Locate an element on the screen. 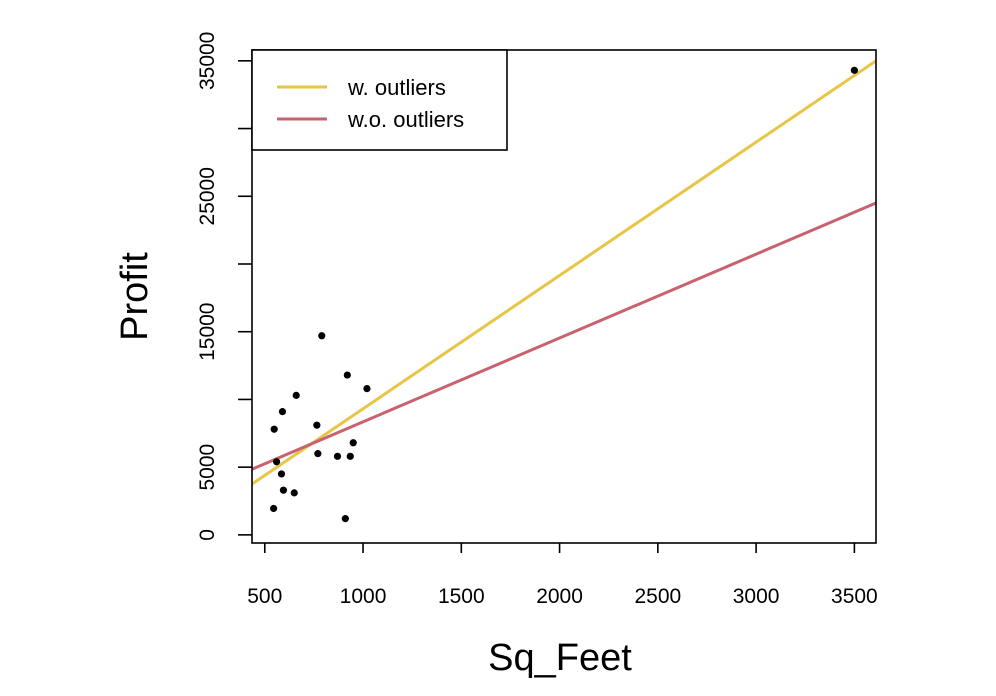 This screenshot has height=696, width=996. y-tick-label: 35000 is located at coordinates (207, 61).